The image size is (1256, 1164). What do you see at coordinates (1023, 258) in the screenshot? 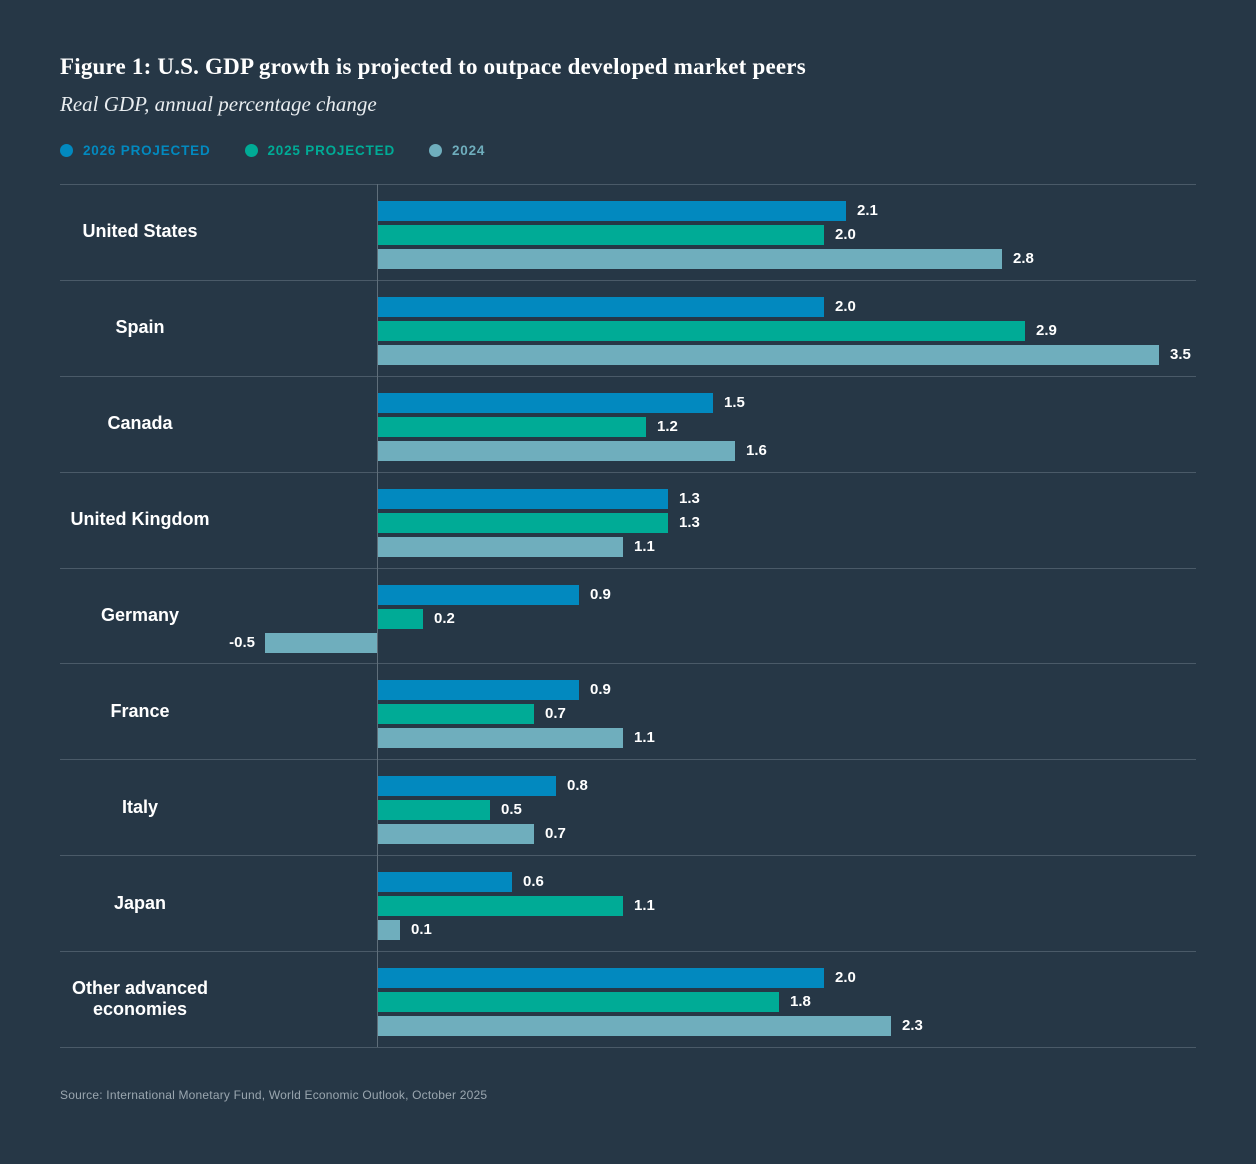
I see `value-label: 2.8` at bounding box center [1023, 258].